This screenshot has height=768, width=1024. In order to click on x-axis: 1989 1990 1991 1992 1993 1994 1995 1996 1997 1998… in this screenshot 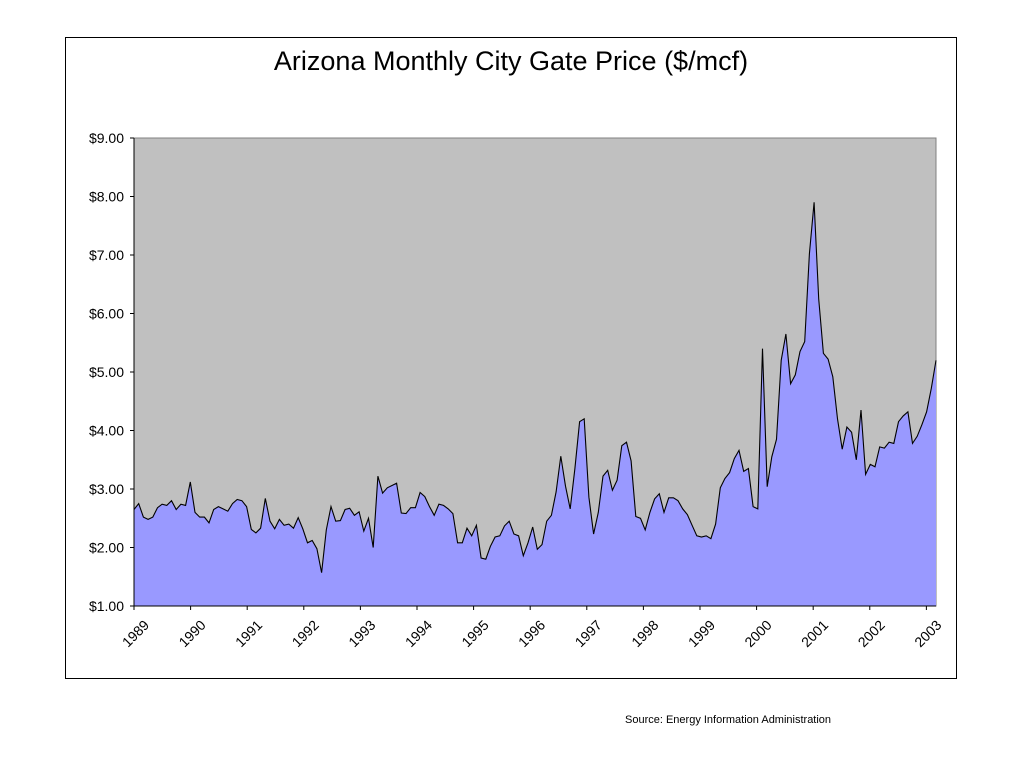, I will do `click(532, 627)`.